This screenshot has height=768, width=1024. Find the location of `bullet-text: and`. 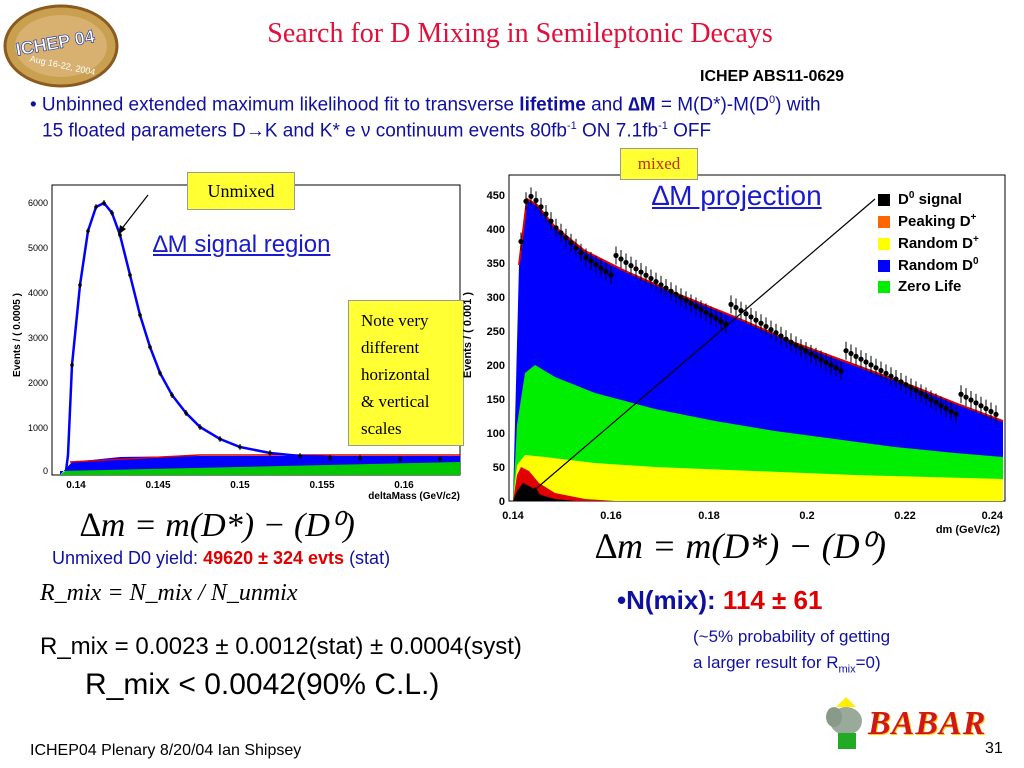

bullet-text: and is located at coordinates (607, 105).